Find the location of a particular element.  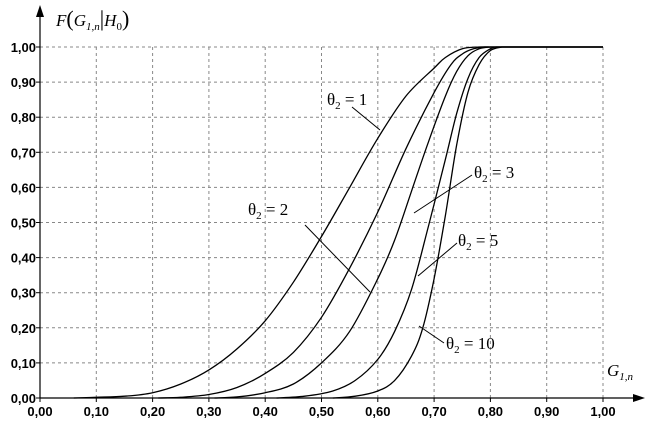

y-tick-label: 0,70 is located at coordinates (23, 152).